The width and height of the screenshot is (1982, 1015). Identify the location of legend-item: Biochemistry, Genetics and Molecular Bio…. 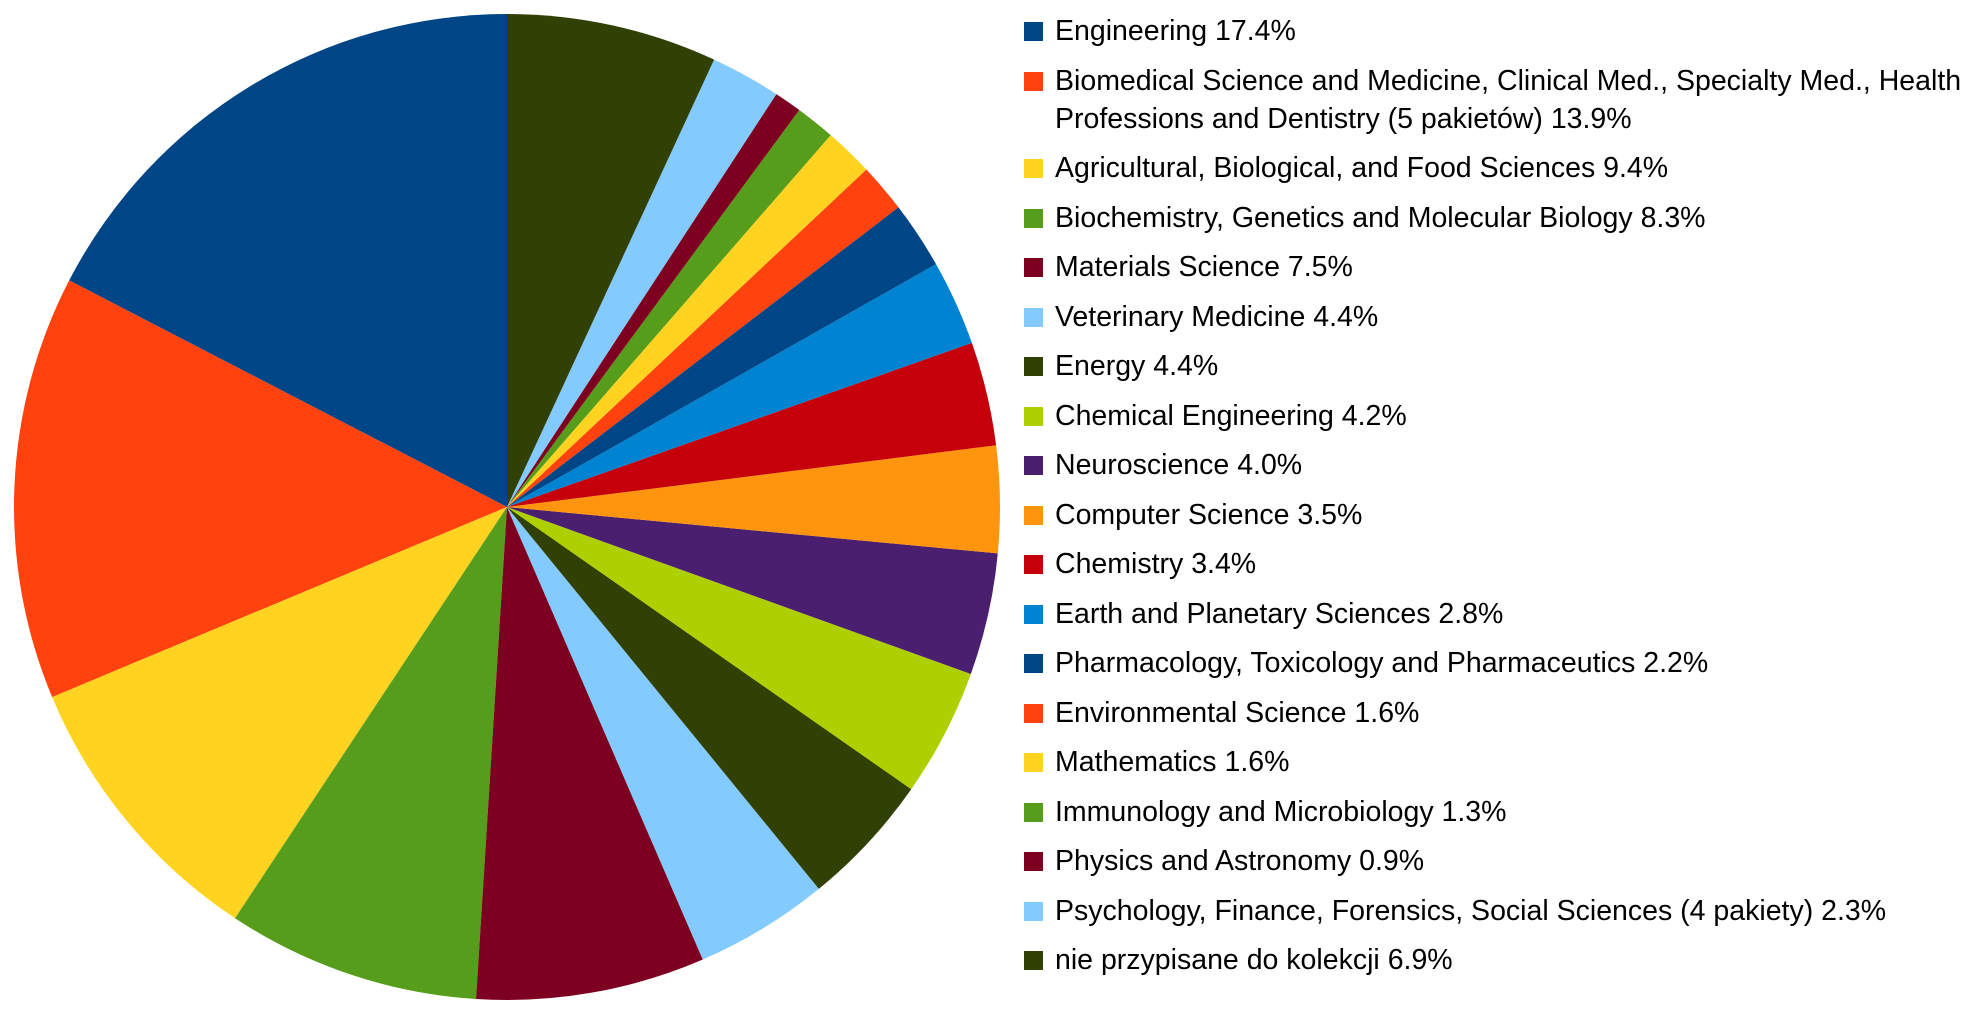
(1500, 218).